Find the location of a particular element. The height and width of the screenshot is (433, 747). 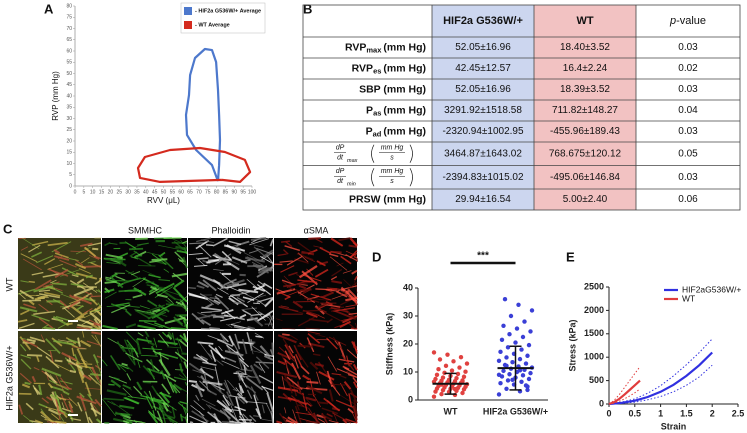

fibers is located at coordinates (145, 284).